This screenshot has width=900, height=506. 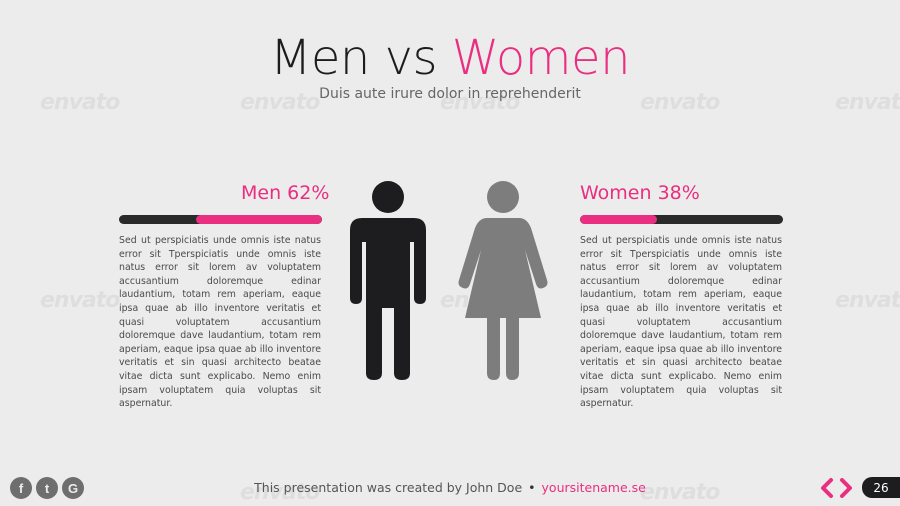 I want to click on page-number: 26, so click(x=881, y=487).